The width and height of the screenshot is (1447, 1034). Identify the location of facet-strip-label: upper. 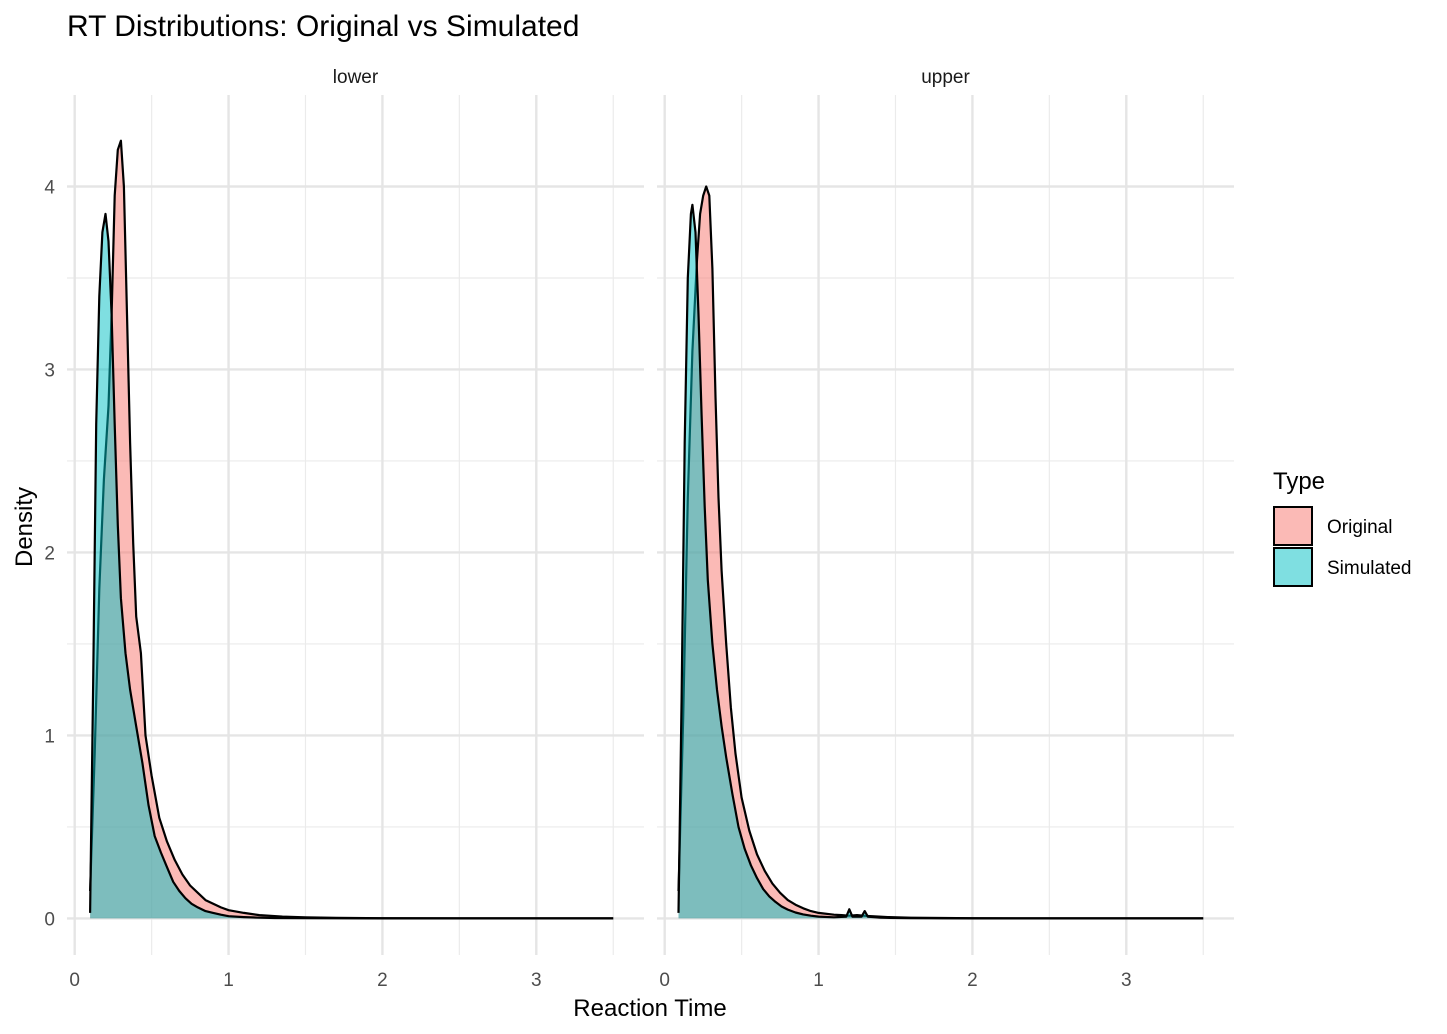
(945, 77).